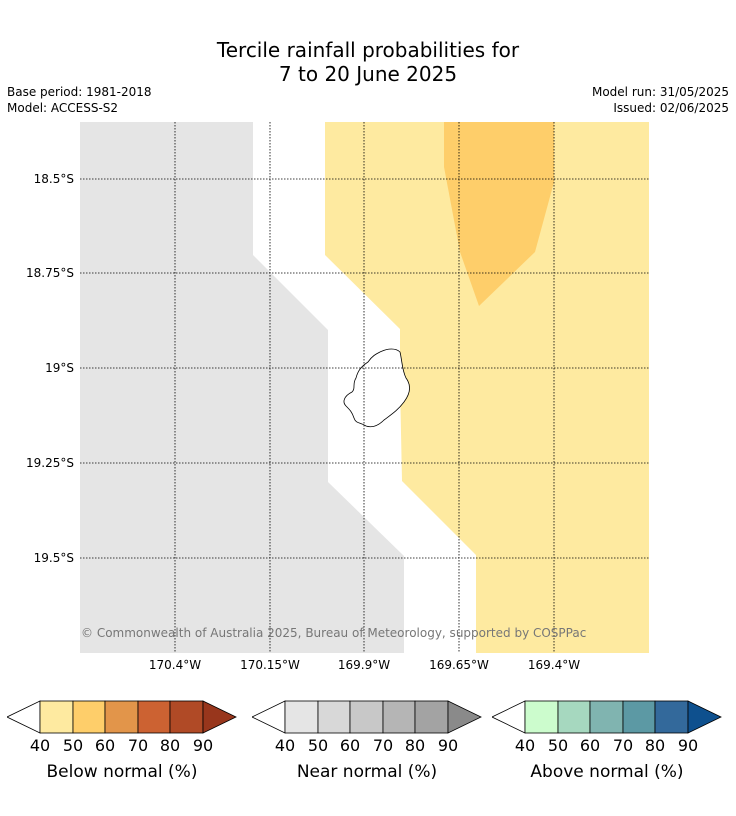 This screenshot has height=816, width=736. What do you see at coordinates (122, 772) in the screenshot?
I see `colorbar-below-label: Below normal (%)` at bounding box center [122, 772].